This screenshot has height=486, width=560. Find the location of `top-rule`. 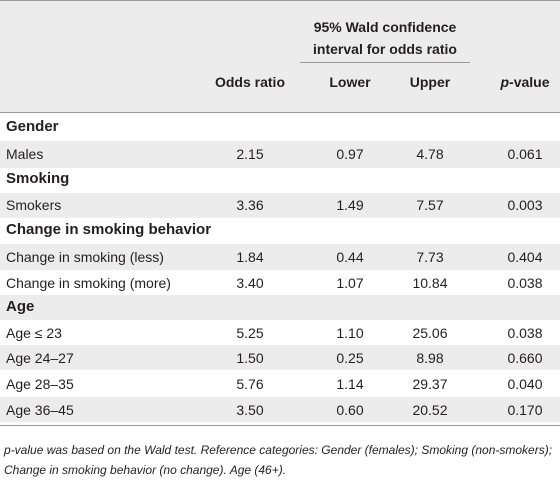

top-rule is located at coordinates (280, 0).